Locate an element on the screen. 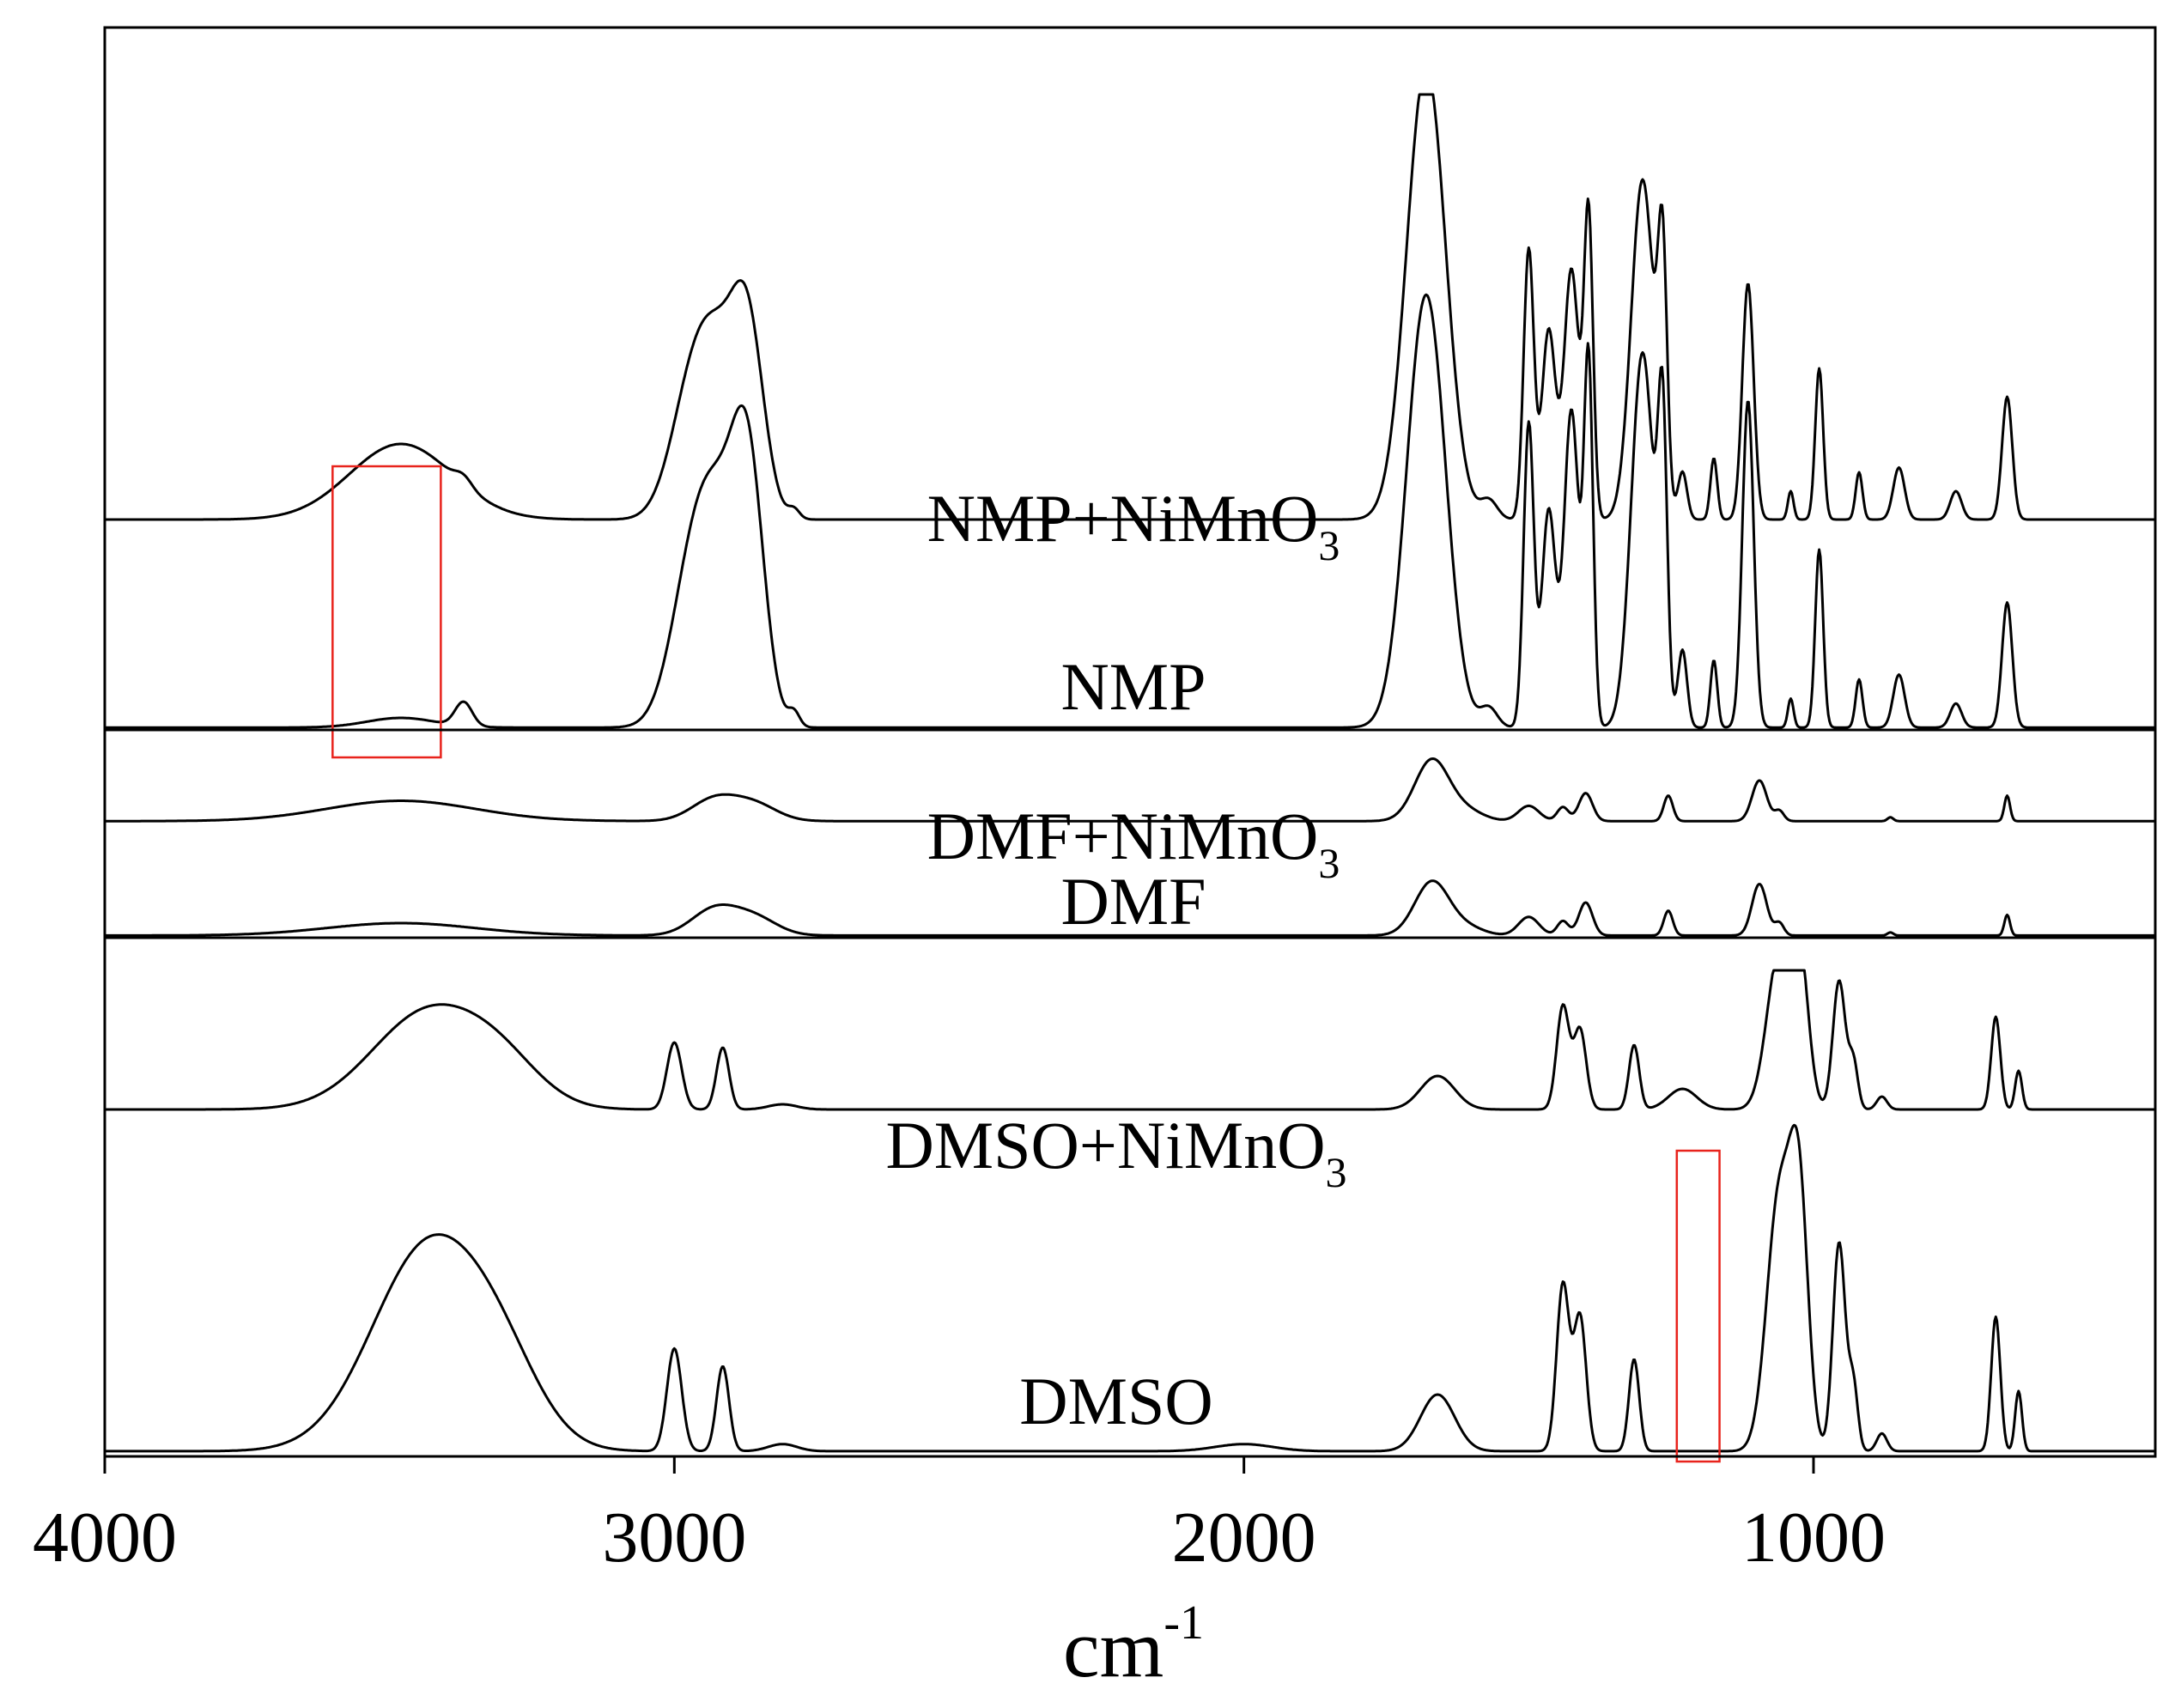 The width and height of the screenshot is (2169, 1708). series-label-dmso-nimno3: DMSO+NiMnO3 is located at coordinates (1115, 1152).